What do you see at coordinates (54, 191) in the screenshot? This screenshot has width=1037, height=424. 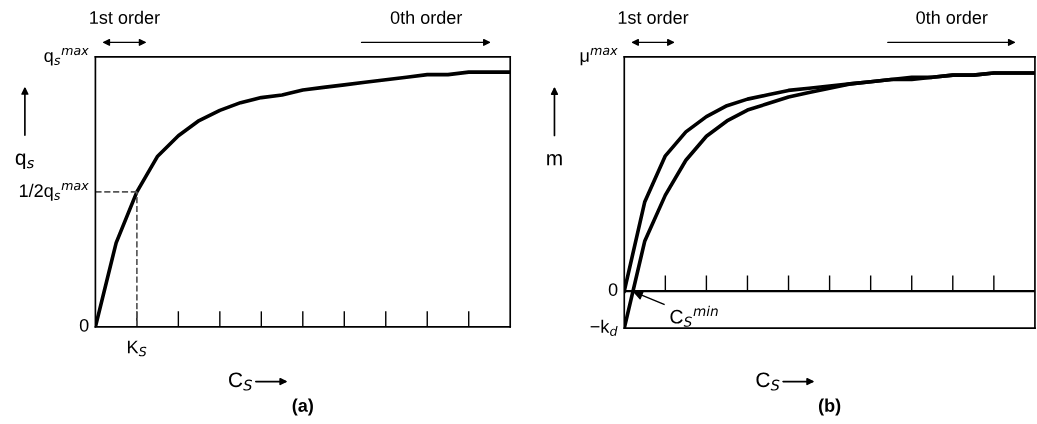 I see `text: 1/2q$_{s}$$^{max}$` at bounding box center [54, 191].